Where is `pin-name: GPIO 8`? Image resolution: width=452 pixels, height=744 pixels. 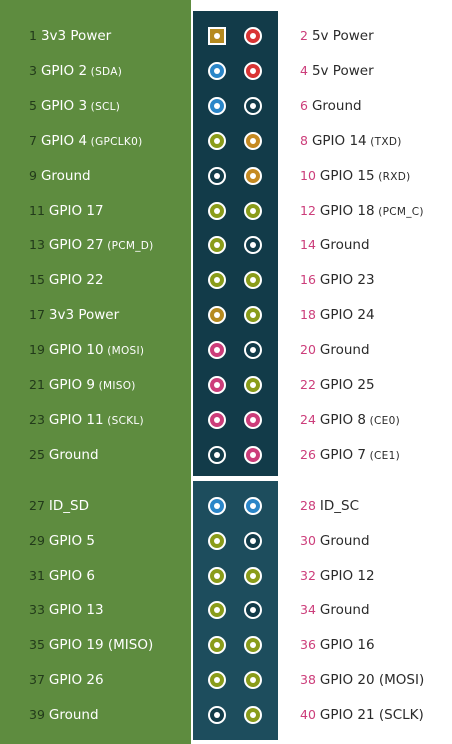
pin-name: GPIO 8 is located at coordinates (342, 419).